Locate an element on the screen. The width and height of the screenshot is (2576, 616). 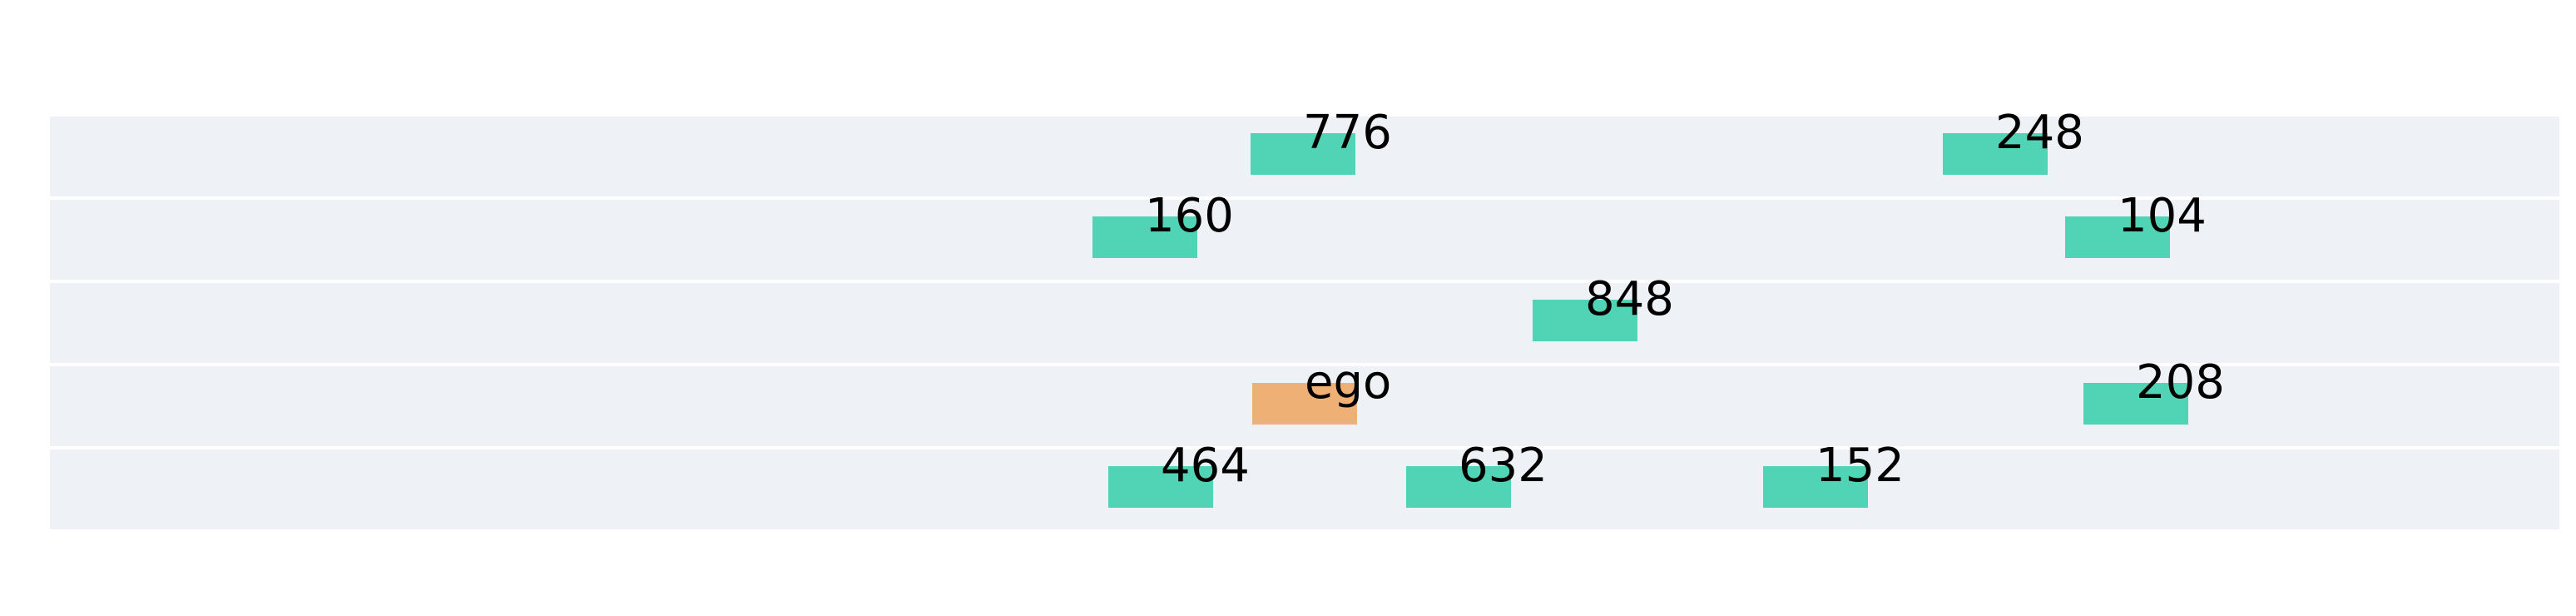
vehicle-label-632: 632 is located at coordinates (1503, 466).